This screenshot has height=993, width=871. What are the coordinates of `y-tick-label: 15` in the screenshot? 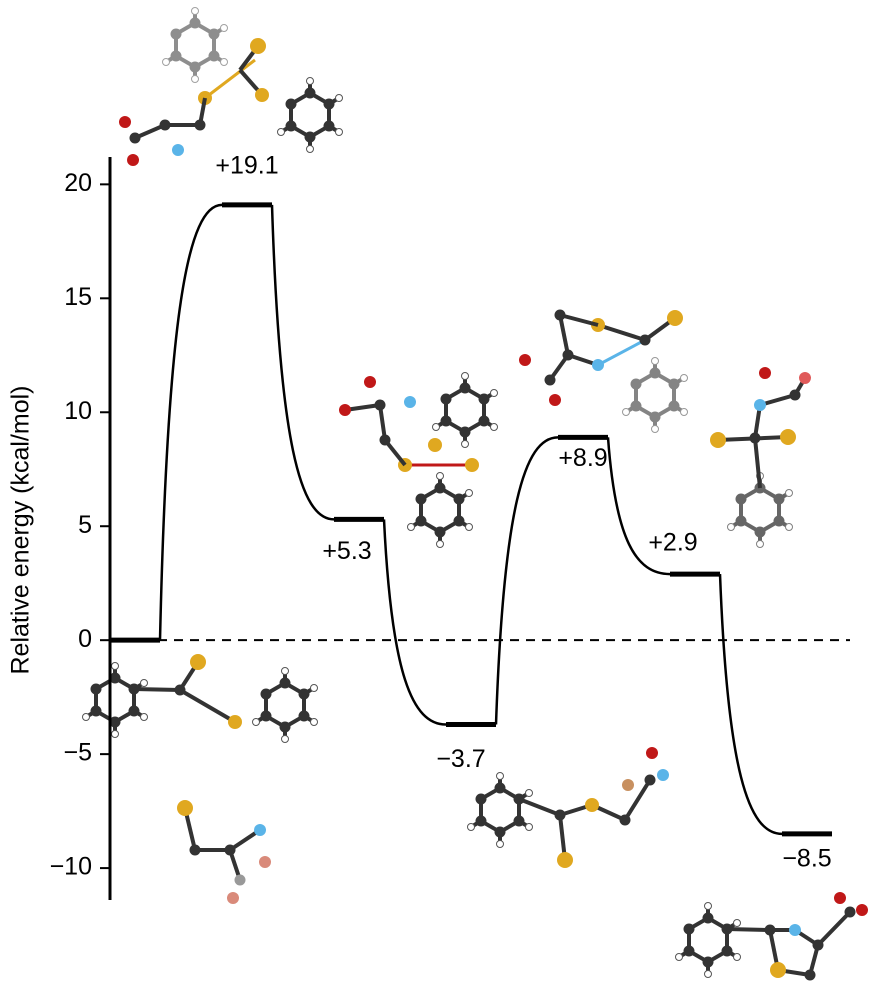 It's located at (78, 297).